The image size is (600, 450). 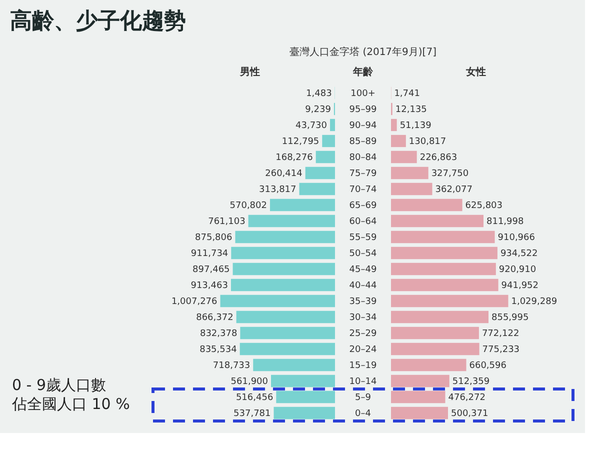 What do you see at coordinates (284, 174) in the screenshot?
I see `data-label: 260,414` at bounding box center [284, 174].